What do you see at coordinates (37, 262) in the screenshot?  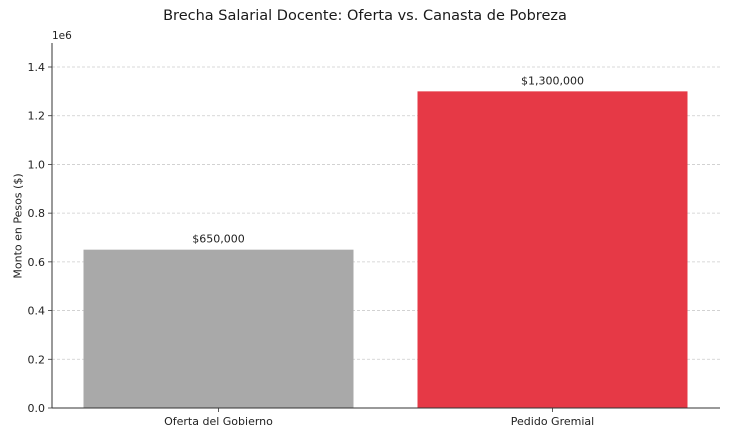 I see `y-tick-label: 0.6` at bounding box center [37, 262].